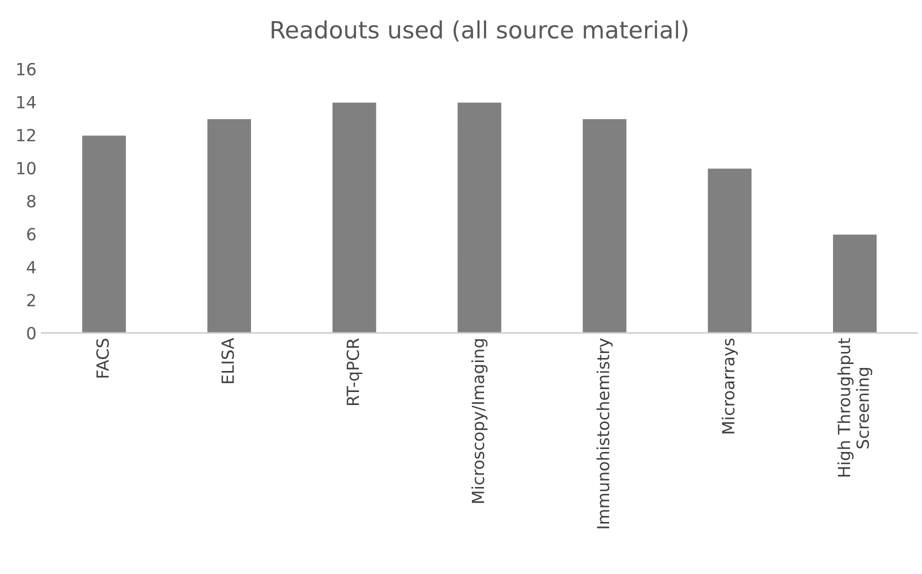  What do you see at coordinates (854, 407) in the screenshot?
I see `x-tick-label: High Throughput Screening` at bounding box center [854, 407].